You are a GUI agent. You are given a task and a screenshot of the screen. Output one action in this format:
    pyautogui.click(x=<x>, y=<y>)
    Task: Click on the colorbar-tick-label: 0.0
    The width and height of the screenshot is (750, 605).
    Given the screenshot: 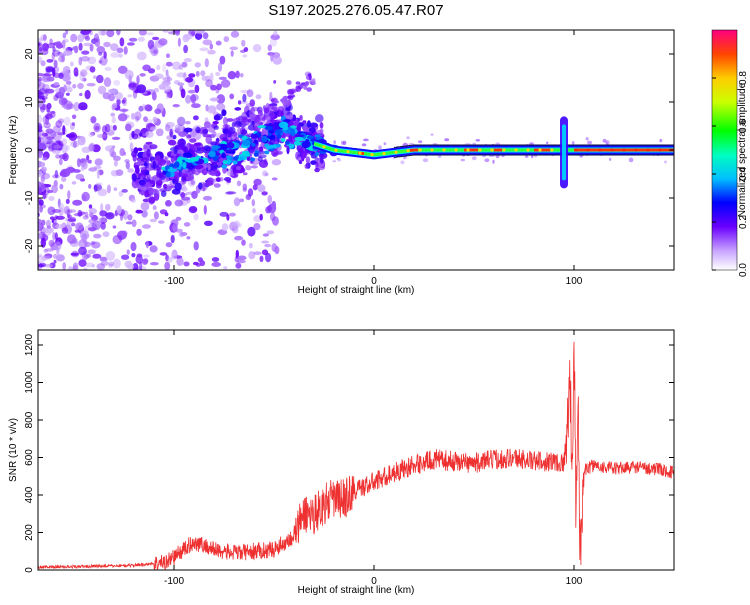 What is the action you would take?
    pyautogui.click(x=743, y=270)
    